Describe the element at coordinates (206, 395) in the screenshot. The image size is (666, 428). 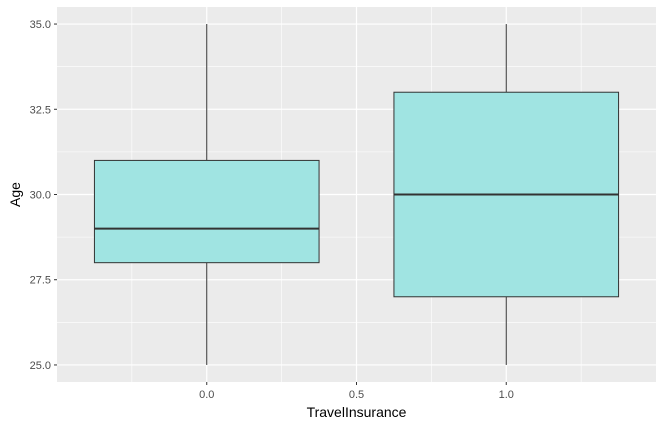
I see `x-tick-label: 0.0` at that location.